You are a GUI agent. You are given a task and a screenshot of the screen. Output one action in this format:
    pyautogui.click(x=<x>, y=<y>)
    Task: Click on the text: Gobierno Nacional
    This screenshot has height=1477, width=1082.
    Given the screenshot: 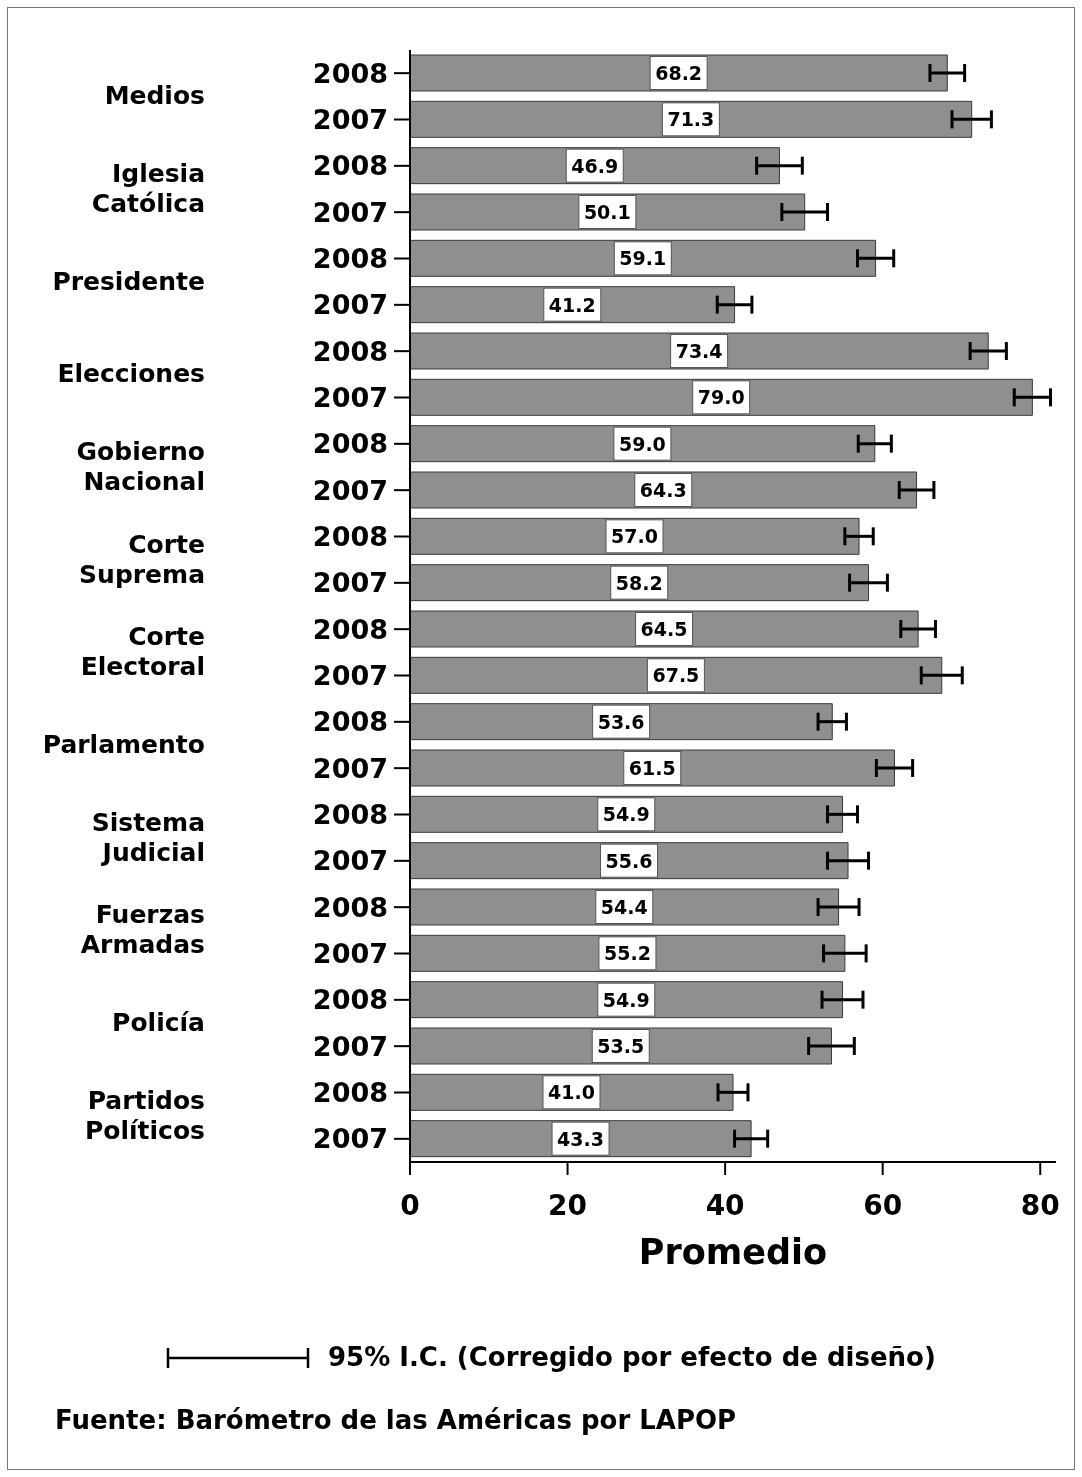 What is the action you would take?
    pyautogui.click(x=140, y=467)
    